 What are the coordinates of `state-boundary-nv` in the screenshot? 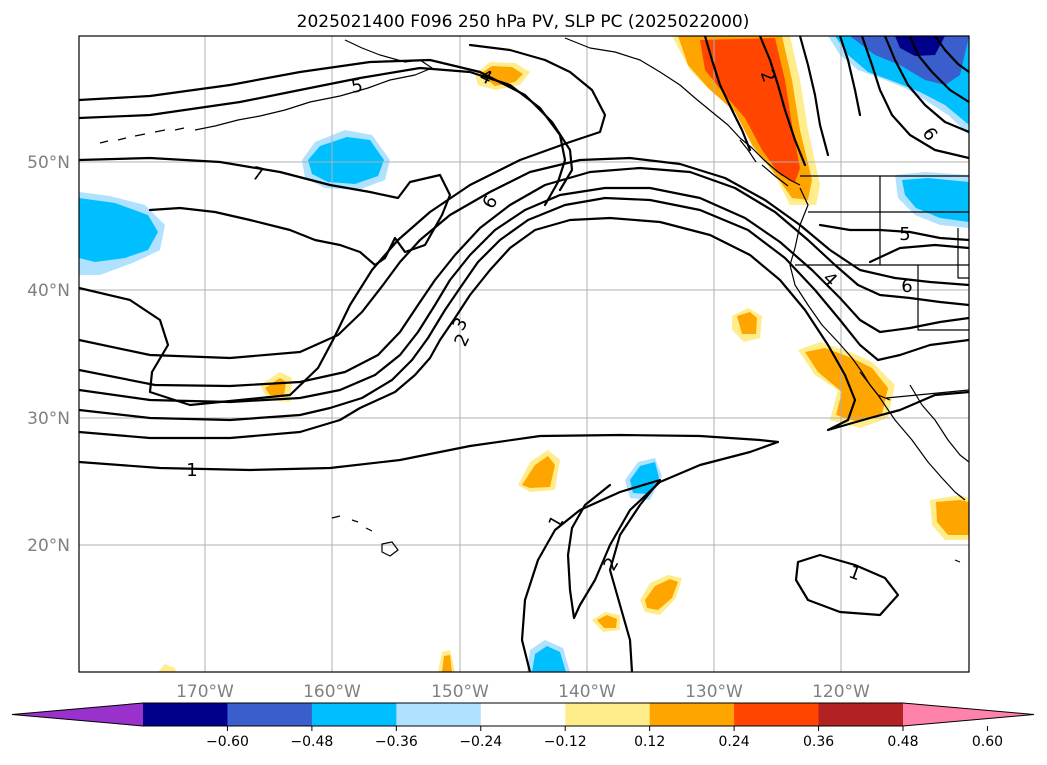 It's located at (924, 253).